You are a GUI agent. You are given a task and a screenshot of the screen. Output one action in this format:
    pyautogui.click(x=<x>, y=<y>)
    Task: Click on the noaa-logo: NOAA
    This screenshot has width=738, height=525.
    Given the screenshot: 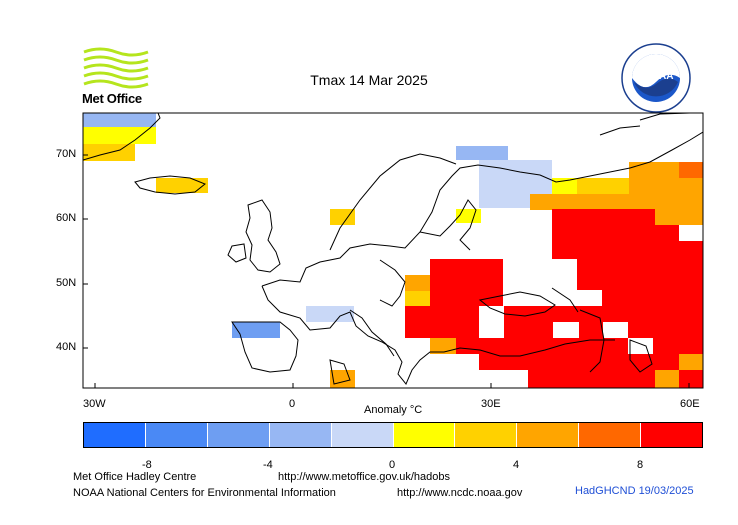 What is the action you would take?
    pyautogui.click(x=656, y=78)
    